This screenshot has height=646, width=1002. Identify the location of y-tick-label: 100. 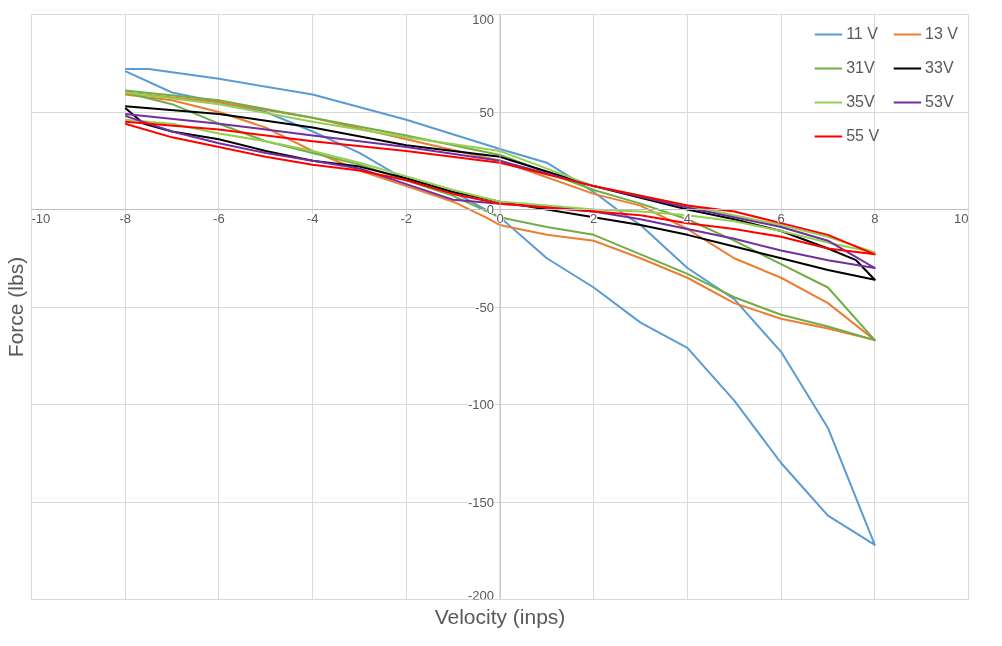
(483, 19).